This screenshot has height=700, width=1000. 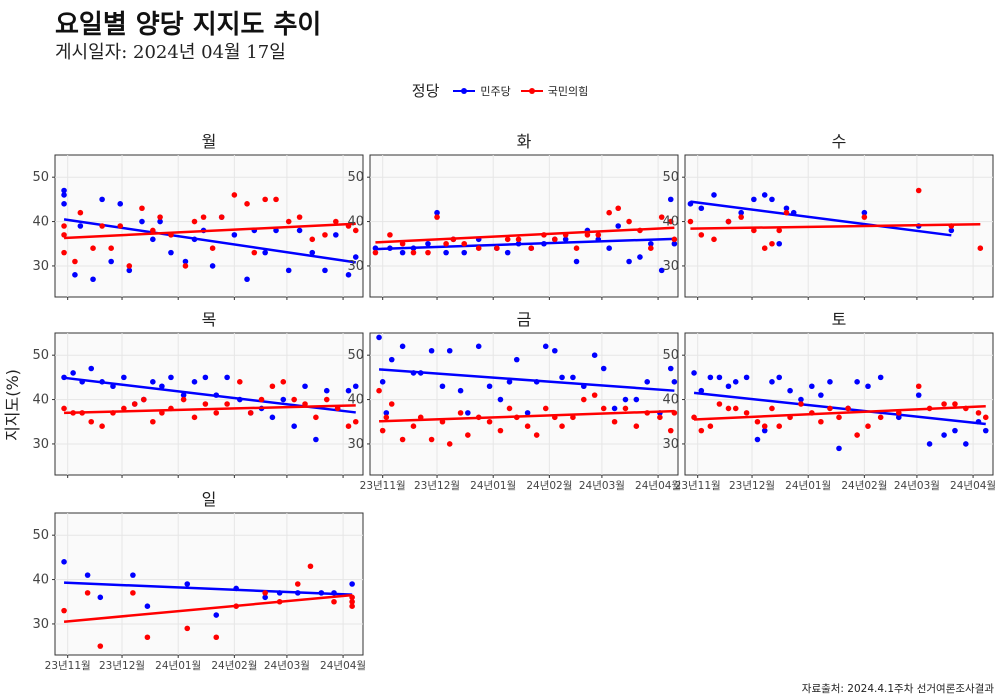 What do you see at coordinates (343, 666) in the screenshot?
I see `x-tick-label: 24년04월` at bounding box center [343, 666].